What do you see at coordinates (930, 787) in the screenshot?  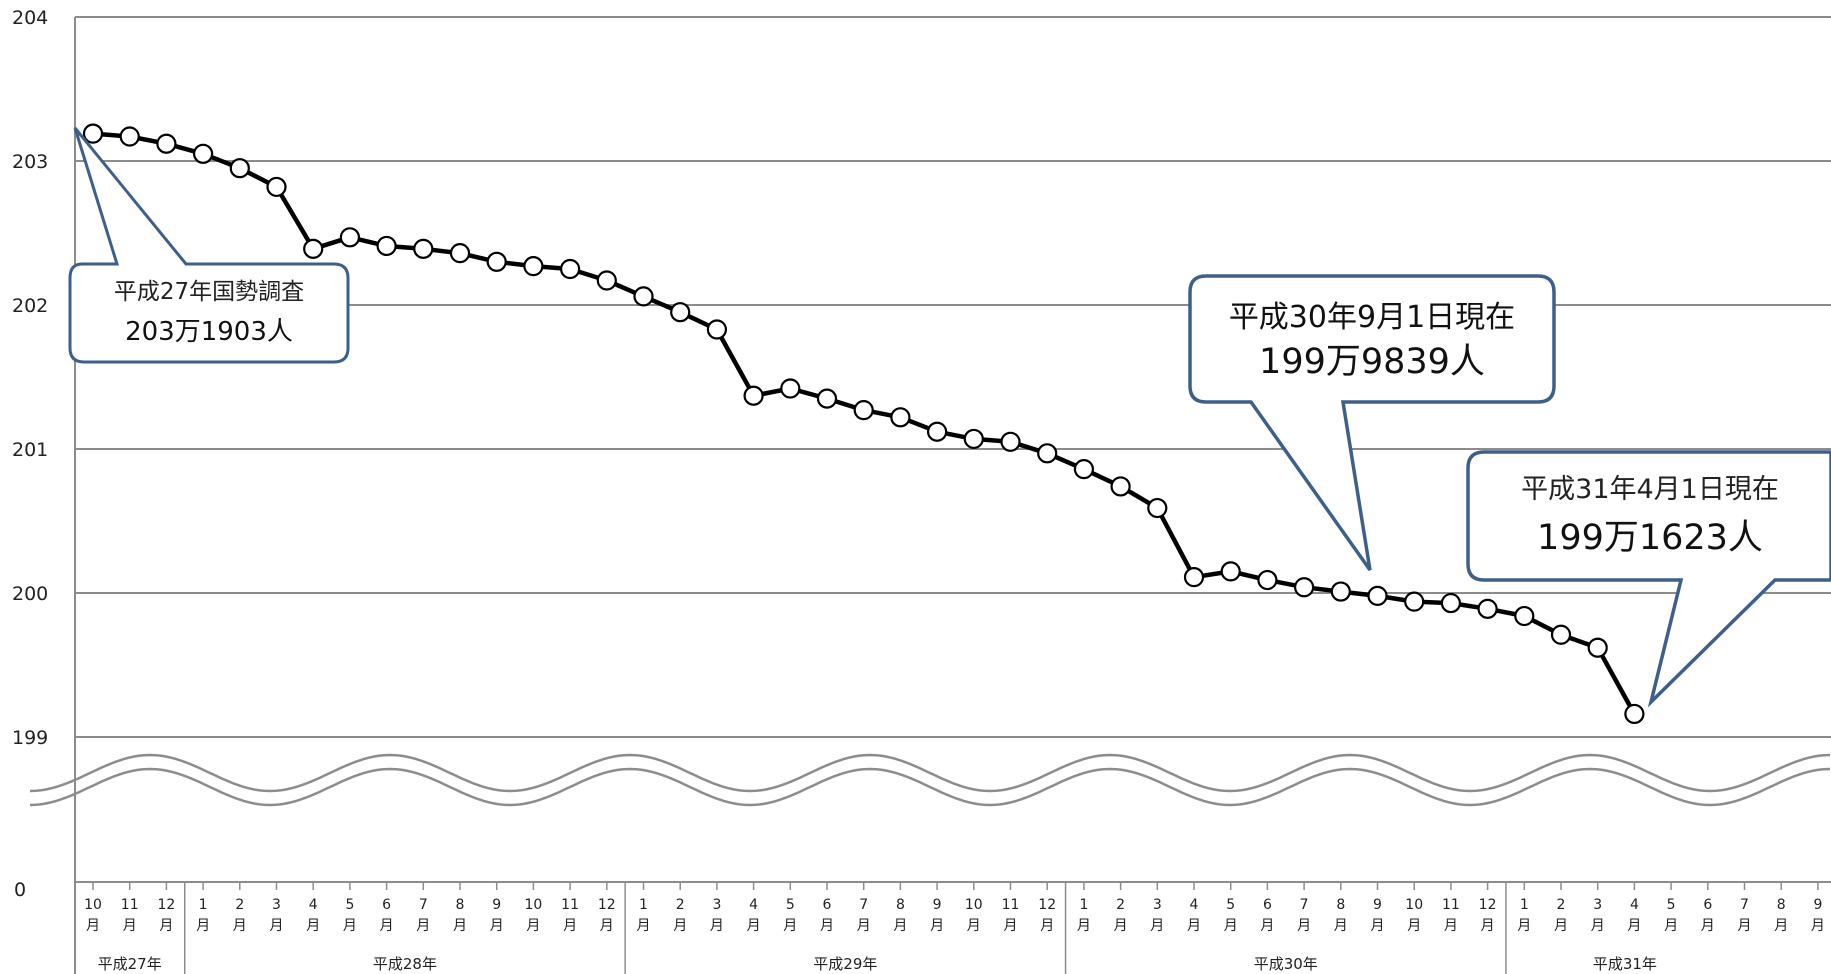 I see `break-wave-lower` at bounding box center [930, 787].